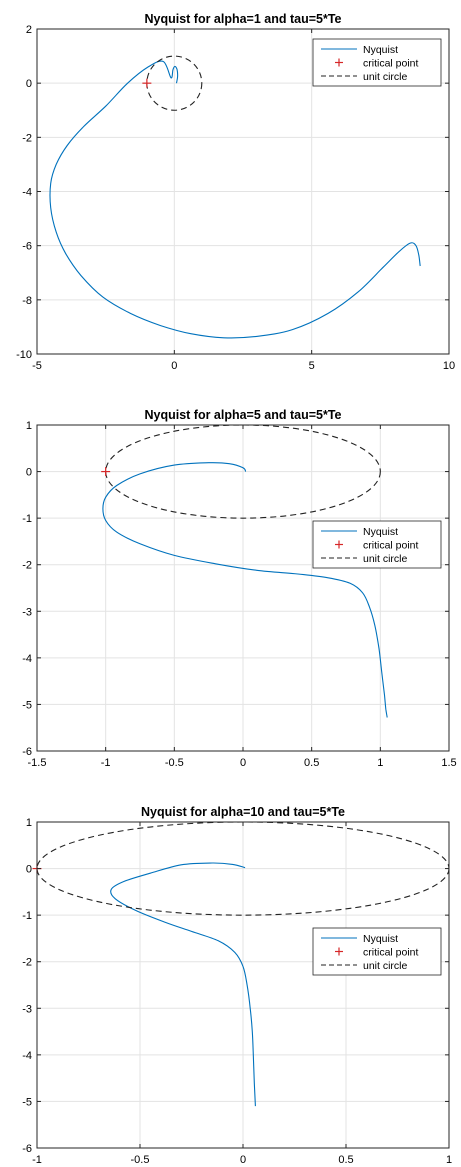 The width and height of the screenshot is (461, 1167). What do you see at coordinates (243, 812) in the screenshot?
I see `chart-title: Nyquist for alpha=10 and tau=5*Te` at bounding box center [243, 812].